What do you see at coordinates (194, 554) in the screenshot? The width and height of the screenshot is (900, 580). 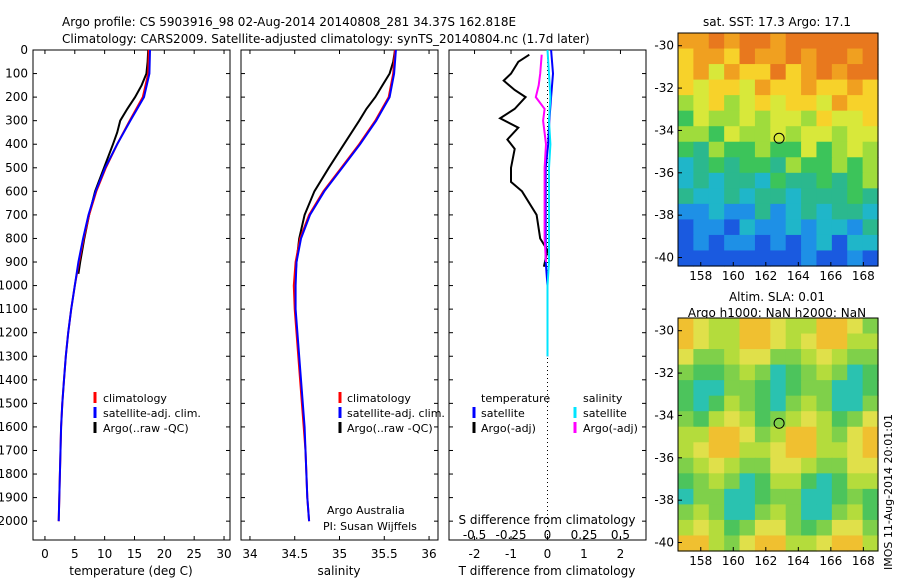 I see `temperature-tick-label: 25` at bounding box center [194, 554].